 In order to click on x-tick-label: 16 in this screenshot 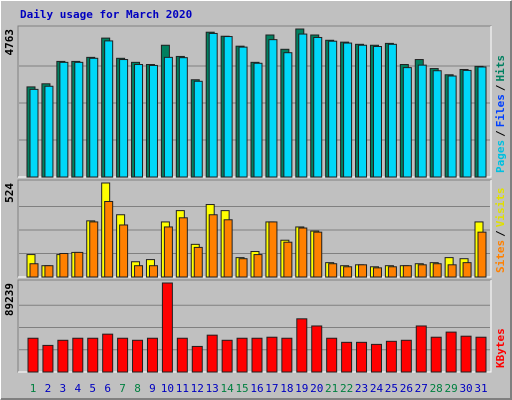, I will do `click(256, 388)`.